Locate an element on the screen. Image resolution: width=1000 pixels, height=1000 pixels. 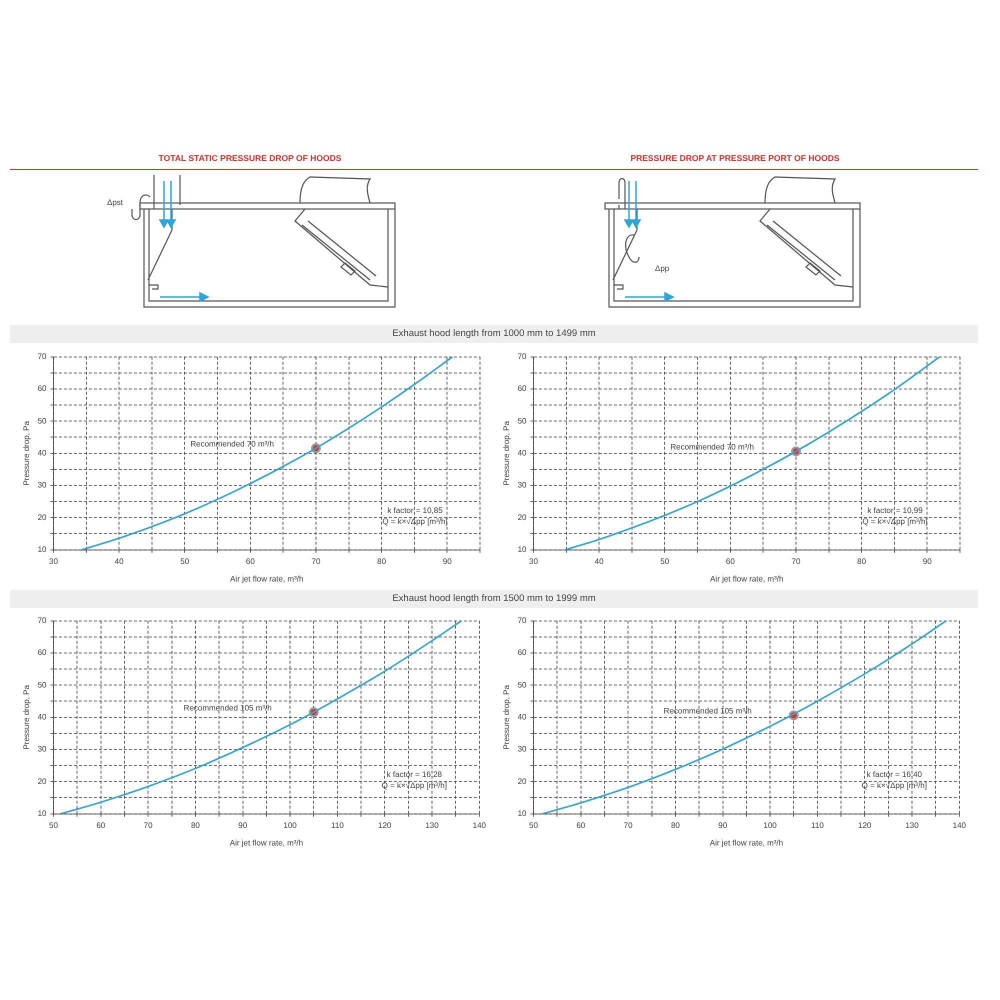
text: Δpst is located at coordinates (115, 202).